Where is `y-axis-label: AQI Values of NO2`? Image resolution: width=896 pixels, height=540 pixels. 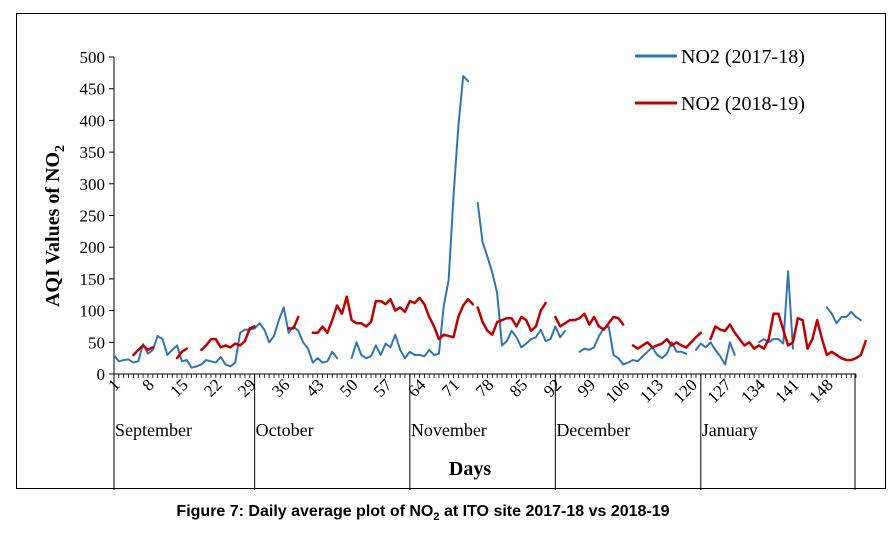
y-axis-label: AQI Values of NO2 is located at coordinates (55, 226).